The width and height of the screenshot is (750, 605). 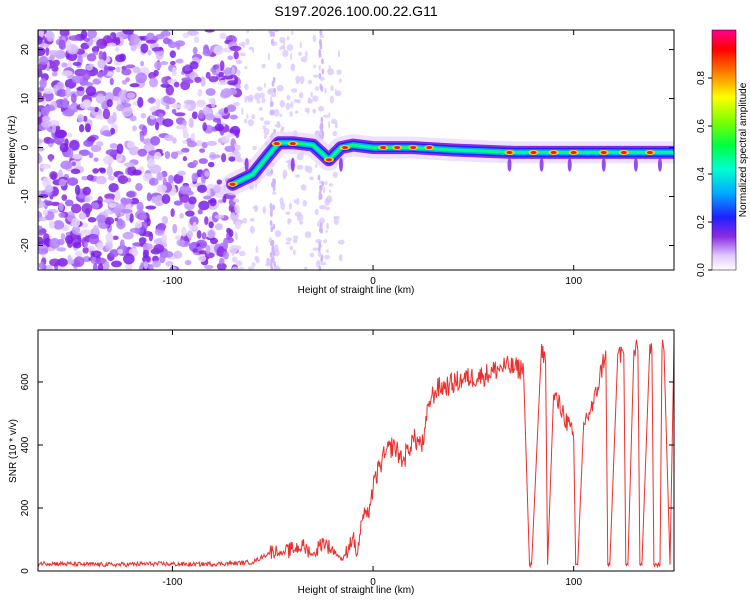 I want to click on colorbar-ticks: 0.0 0.2 0.4 0.6 0.8, so click(x=704, y=174).